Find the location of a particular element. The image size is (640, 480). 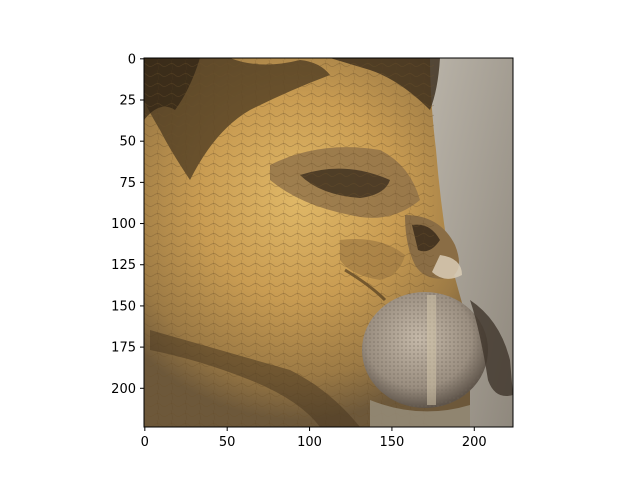

x-tick-label: 100 is located at coordinates (309, 442).